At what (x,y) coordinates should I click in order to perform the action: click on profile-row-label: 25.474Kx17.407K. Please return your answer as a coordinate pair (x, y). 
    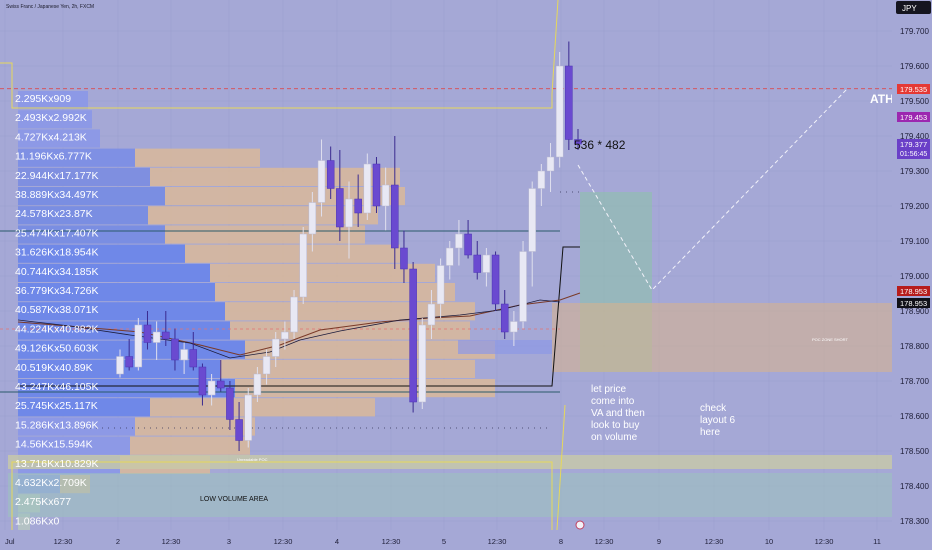
    Looking at the image, I should click on (57, 233).